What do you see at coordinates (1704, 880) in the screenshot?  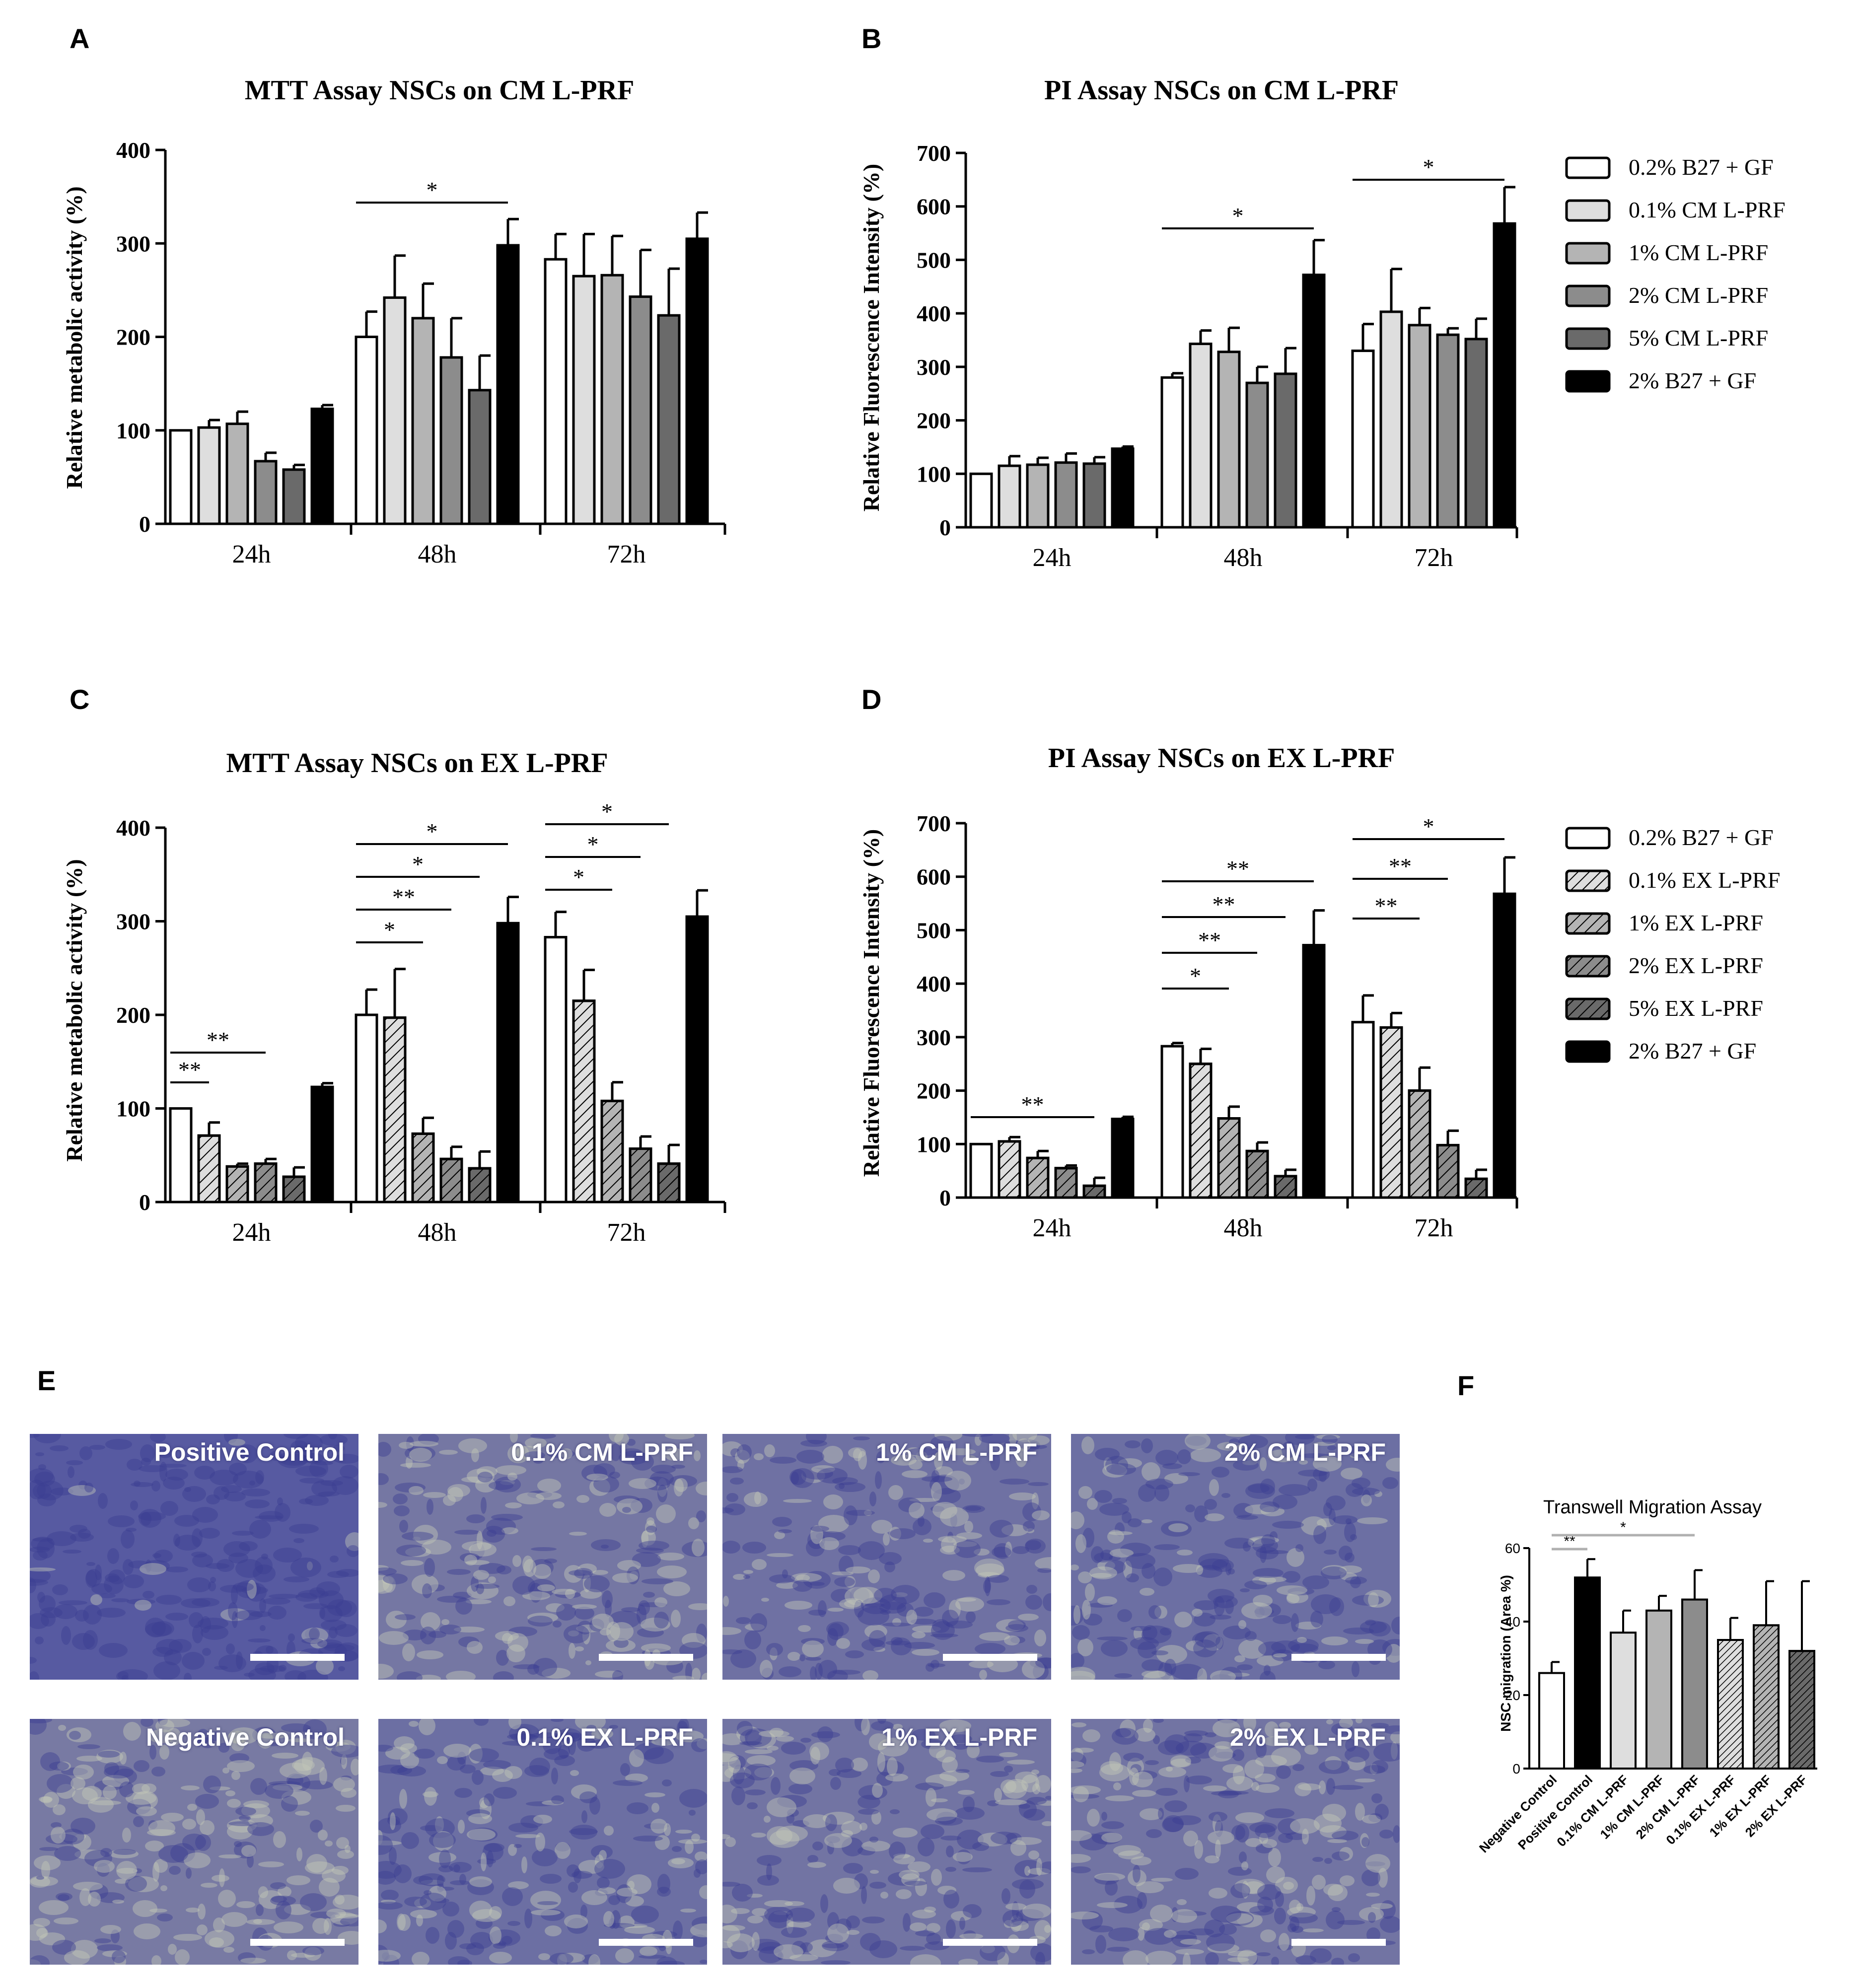 I see `legend-label: 0.1% EX L-PRF` at bounding box center [1704, 880].